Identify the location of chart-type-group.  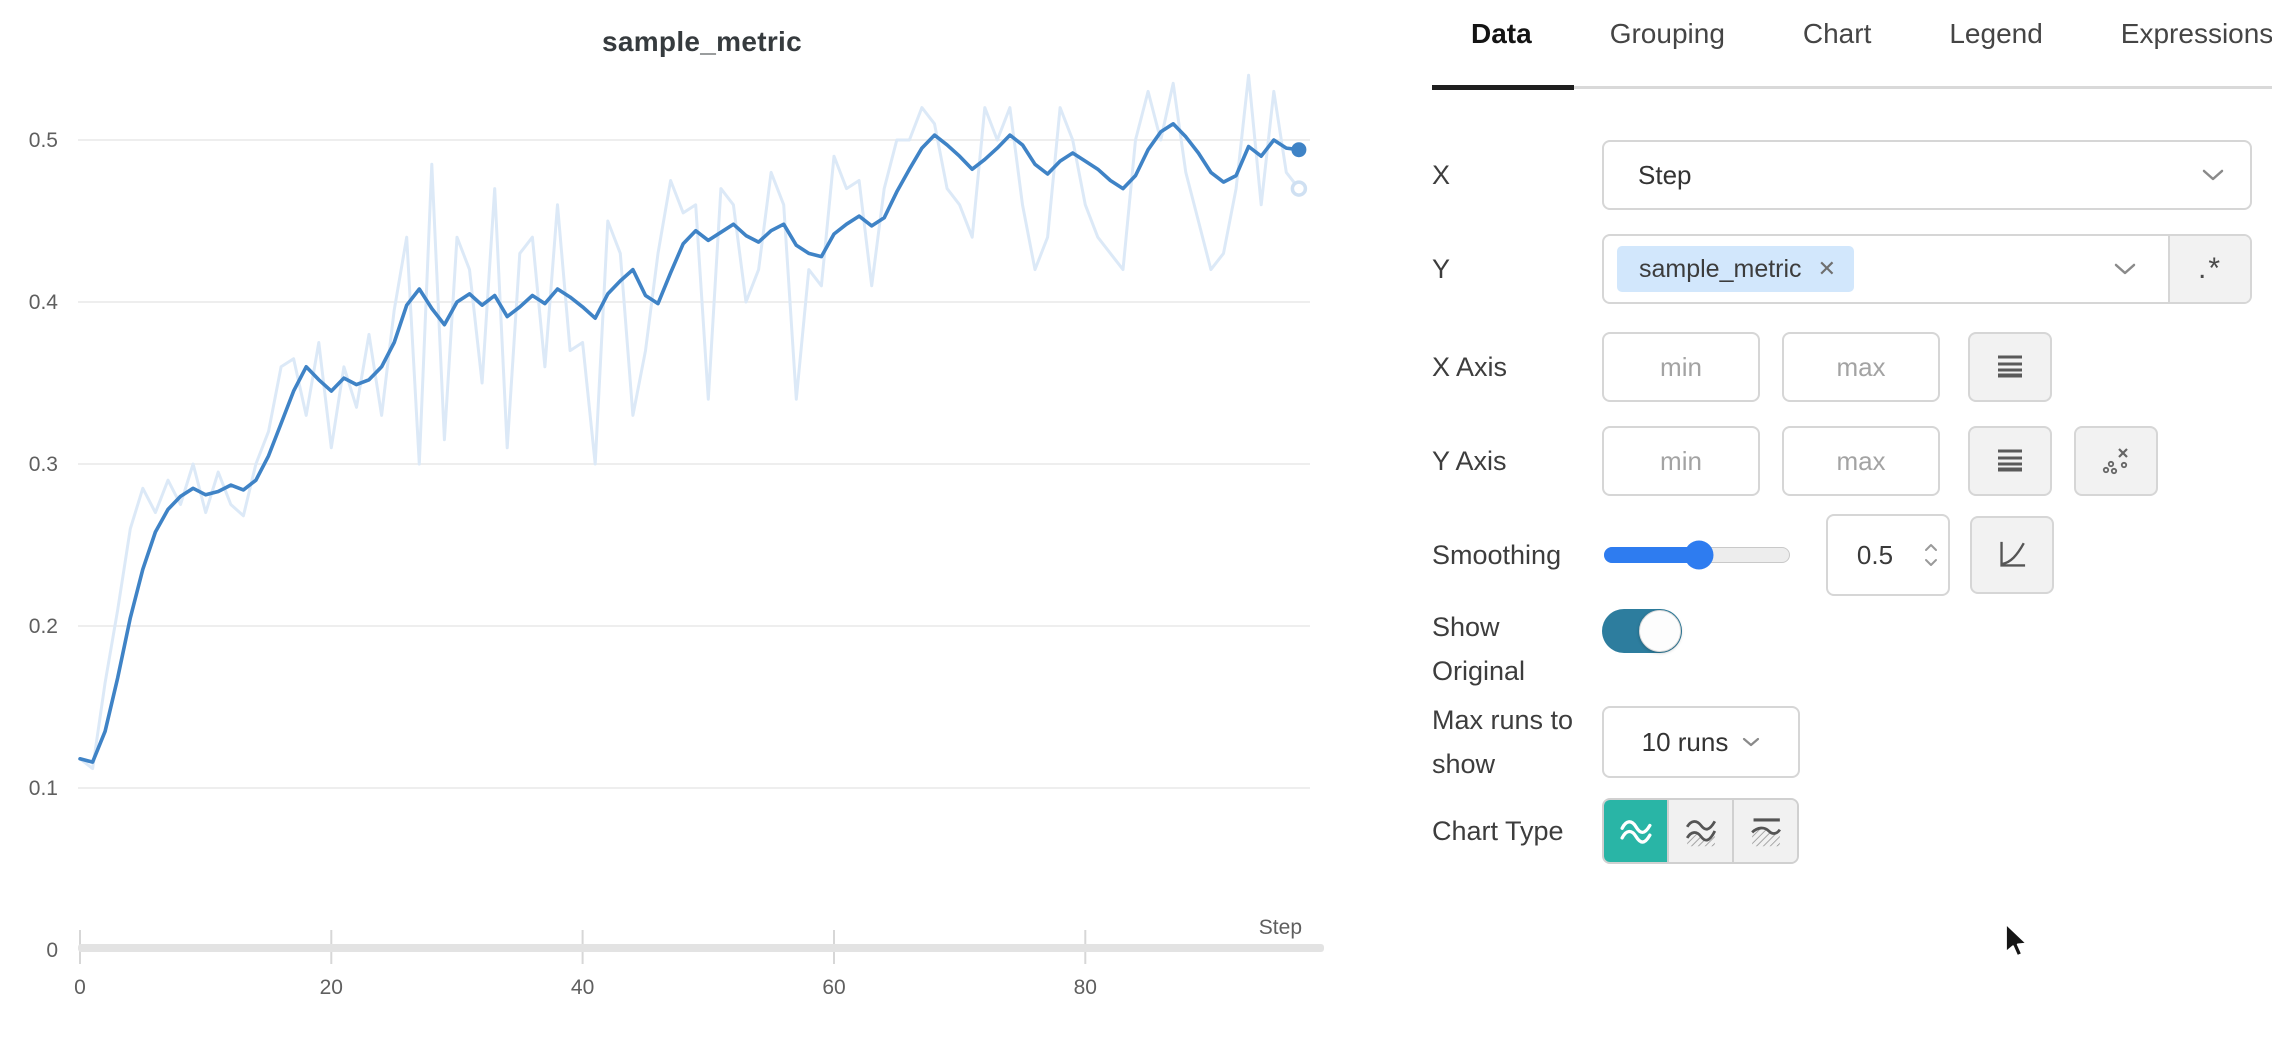
(1700, 831).